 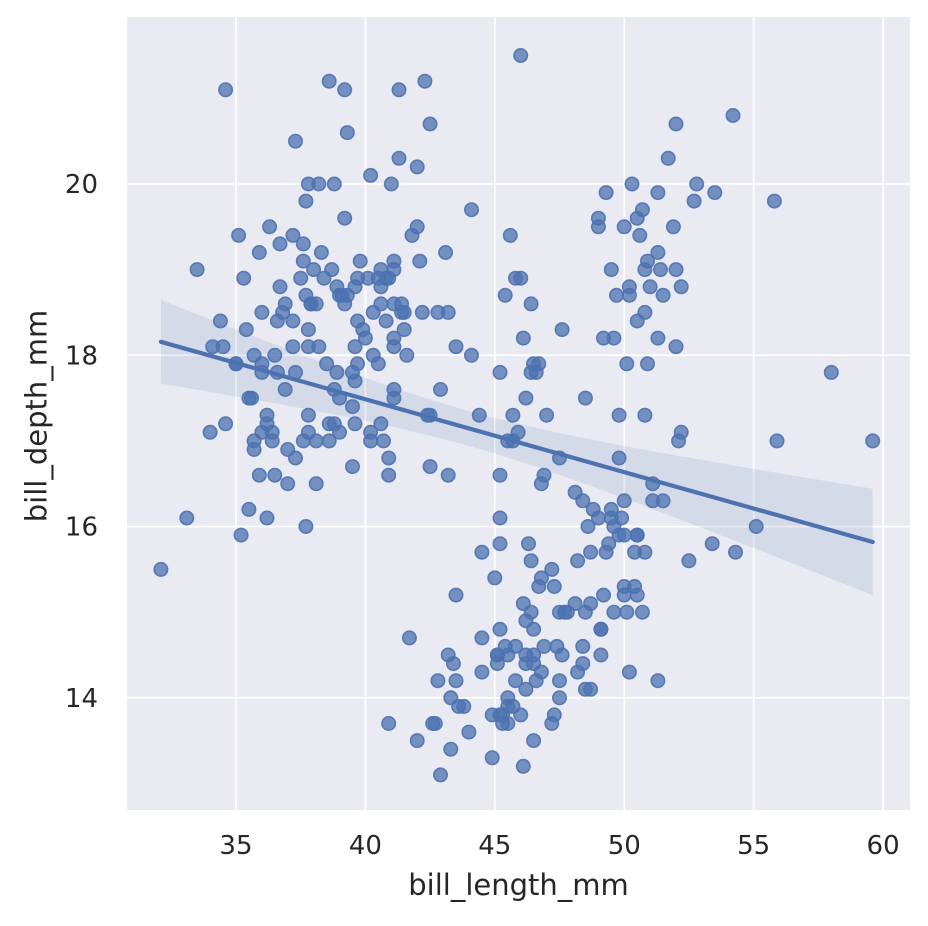 I want to click on y-tick-label: 18, so click(x=81, y=356).